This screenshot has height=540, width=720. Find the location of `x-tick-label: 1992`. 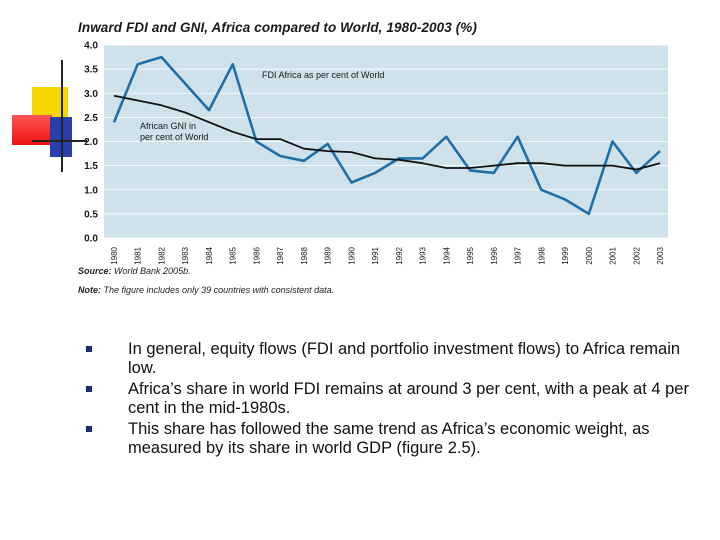

x-tick-label: 1992 is located at coordinates (399, 255).